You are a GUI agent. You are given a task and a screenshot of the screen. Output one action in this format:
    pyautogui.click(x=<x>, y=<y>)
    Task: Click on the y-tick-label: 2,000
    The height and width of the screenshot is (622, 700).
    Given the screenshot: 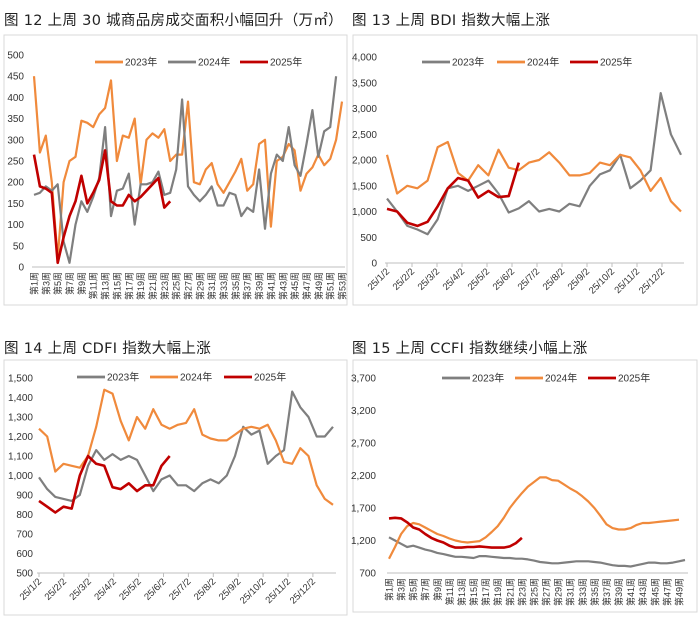 What is the action you would take?
    pyautogui.click(x=364, y=161)
    